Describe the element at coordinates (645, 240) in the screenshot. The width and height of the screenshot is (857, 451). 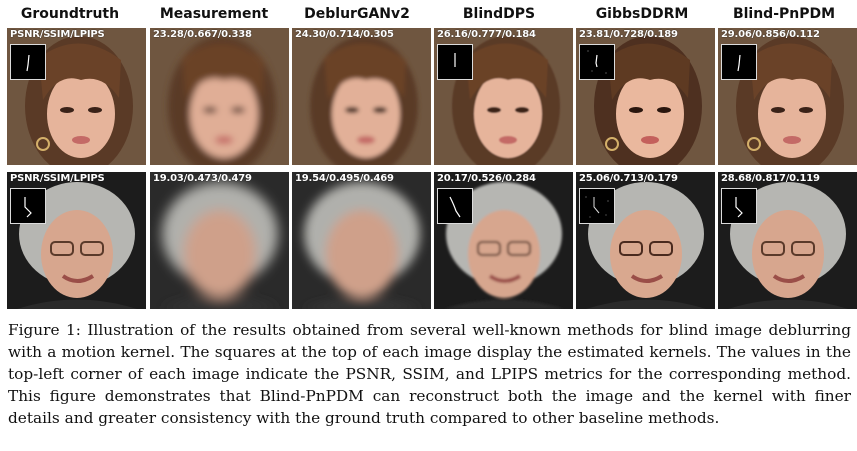
I see `row2-gibbsddrm-image: 25.06/0.713/0.179` at that location.